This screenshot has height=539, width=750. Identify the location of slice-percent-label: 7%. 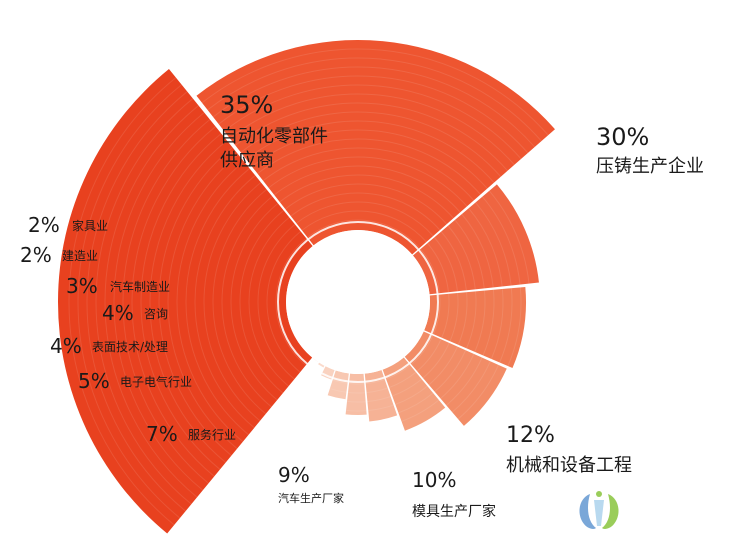
(162, 434).